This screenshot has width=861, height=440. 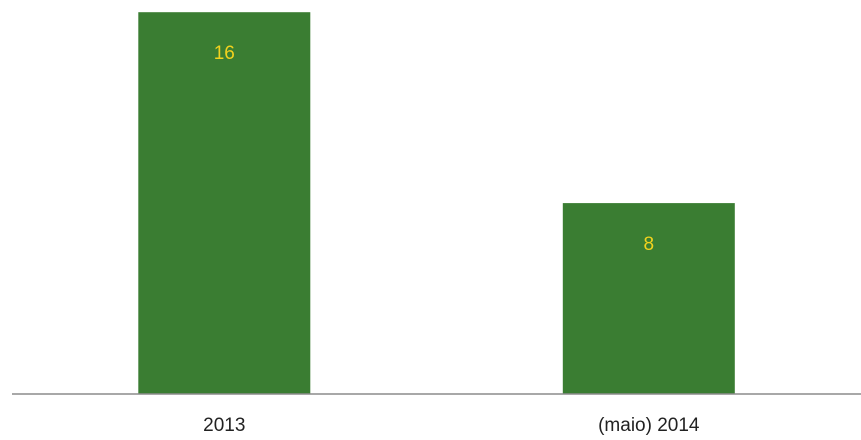 What do you see at coordinates (649, 244) in the screenshot?
I see `data-label-1: 8` at bounding box center [649, 244].